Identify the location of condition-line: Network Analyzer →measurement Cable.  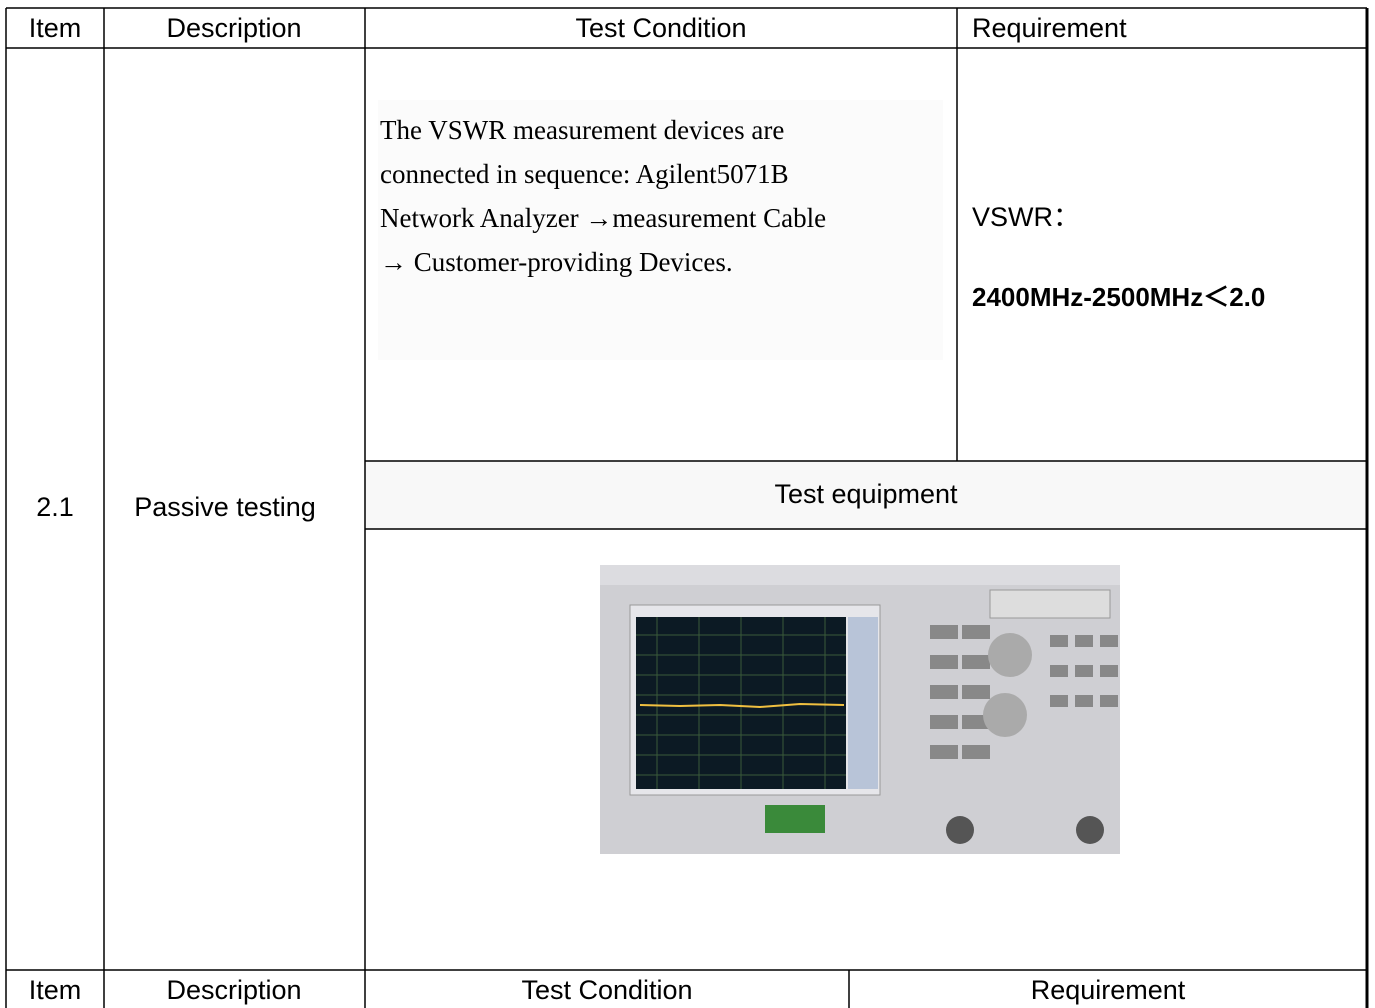
(603, 218).